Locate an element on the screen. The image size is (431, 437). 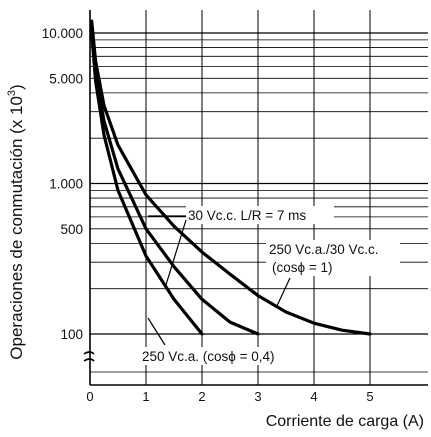
x-axis-title: Corriente de carga (A) is located at coordinates (345, 421).